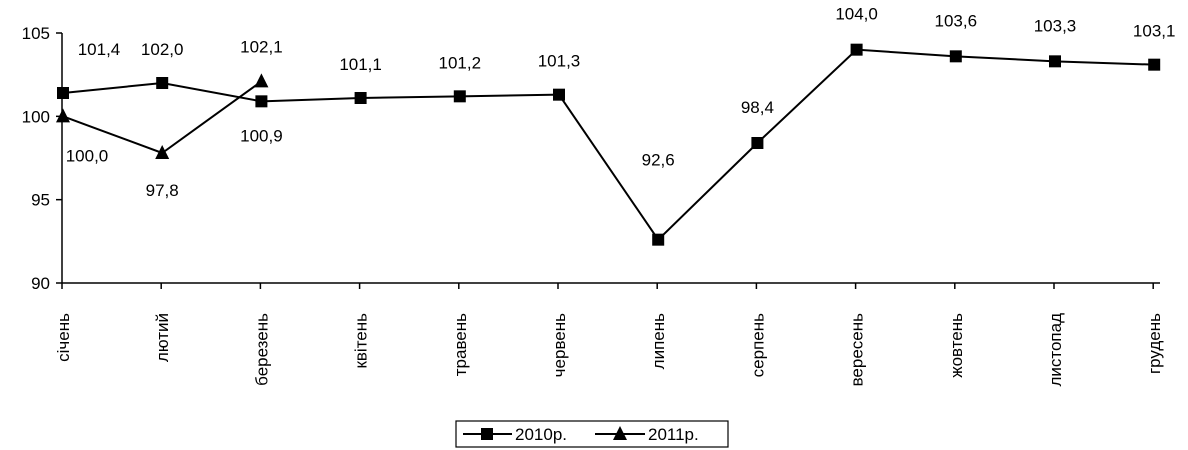 This screenshot has height=450, width=1188. What do you see at coordinates (63, 337) in the screenshot?
I see `x-category-label: січень` at bounding box center [63, 337].